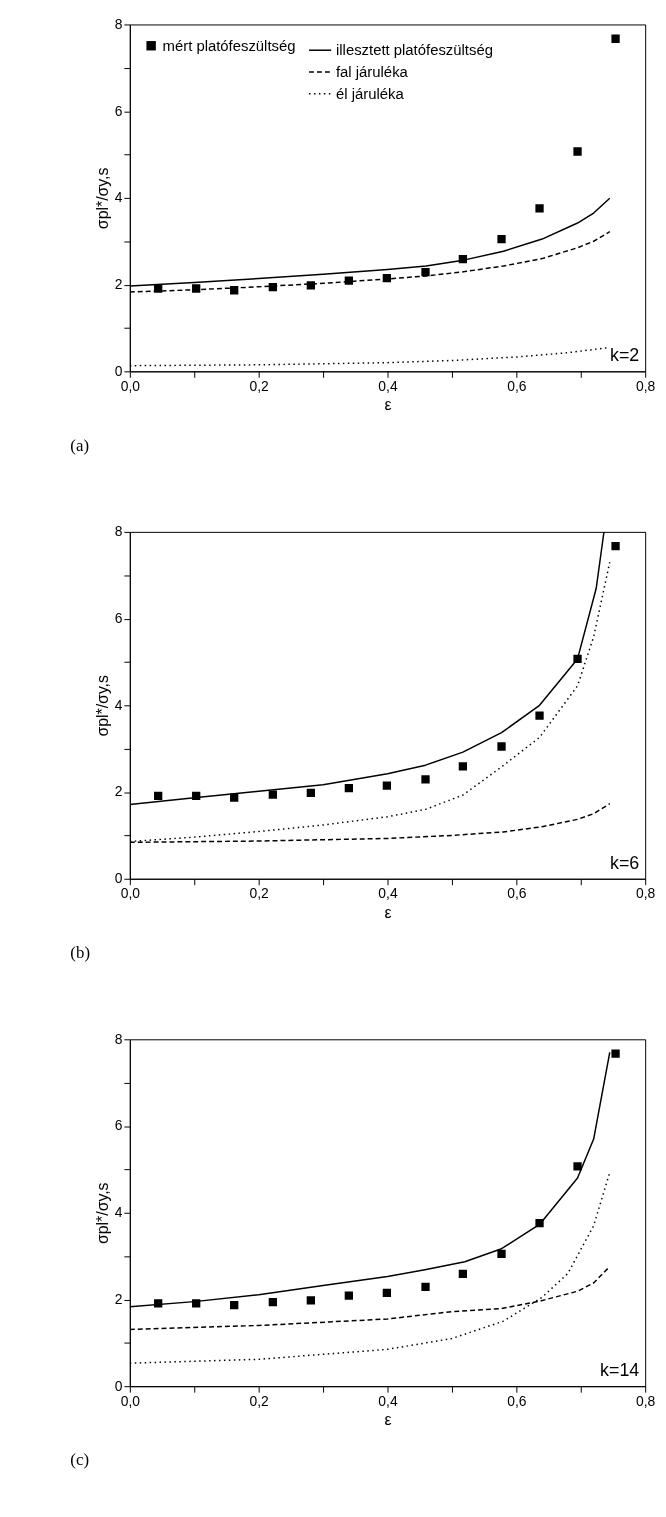 This screenshot has width=666, height=1517. I want to click on text: (c), so click(80, 1460).